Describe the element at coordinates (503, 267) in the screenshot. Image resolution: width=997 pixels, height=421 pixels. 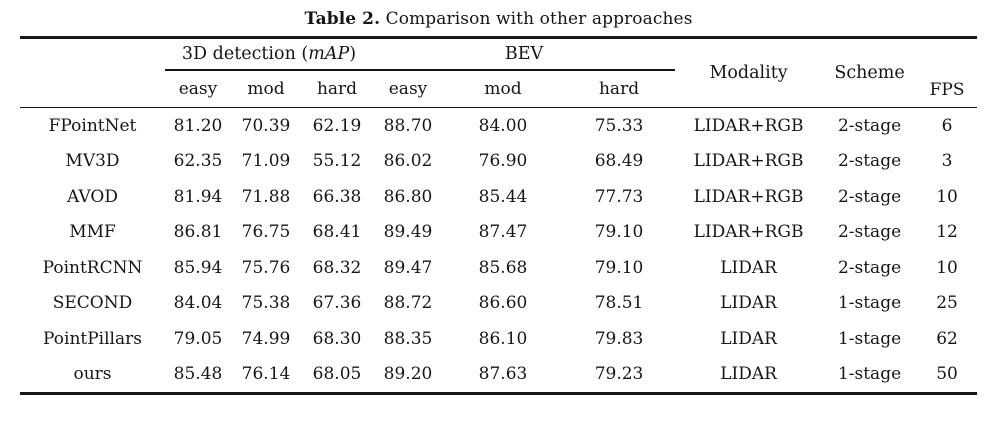
I see `value-cell: 85.68` at that location.